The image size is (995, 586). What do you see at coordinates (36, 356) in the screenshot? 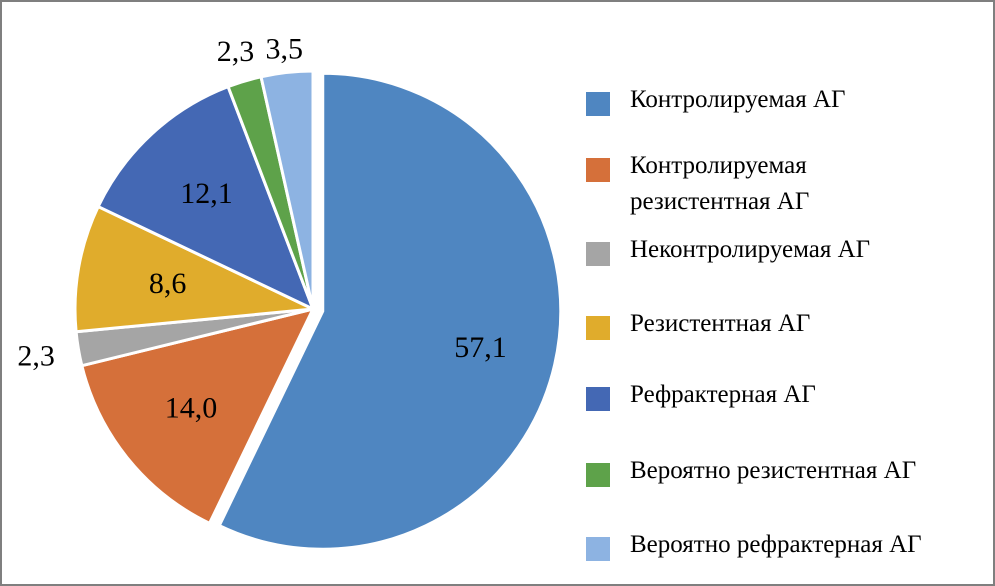
I see `data-label-3: 2,3` at bounding box center [36, 356].